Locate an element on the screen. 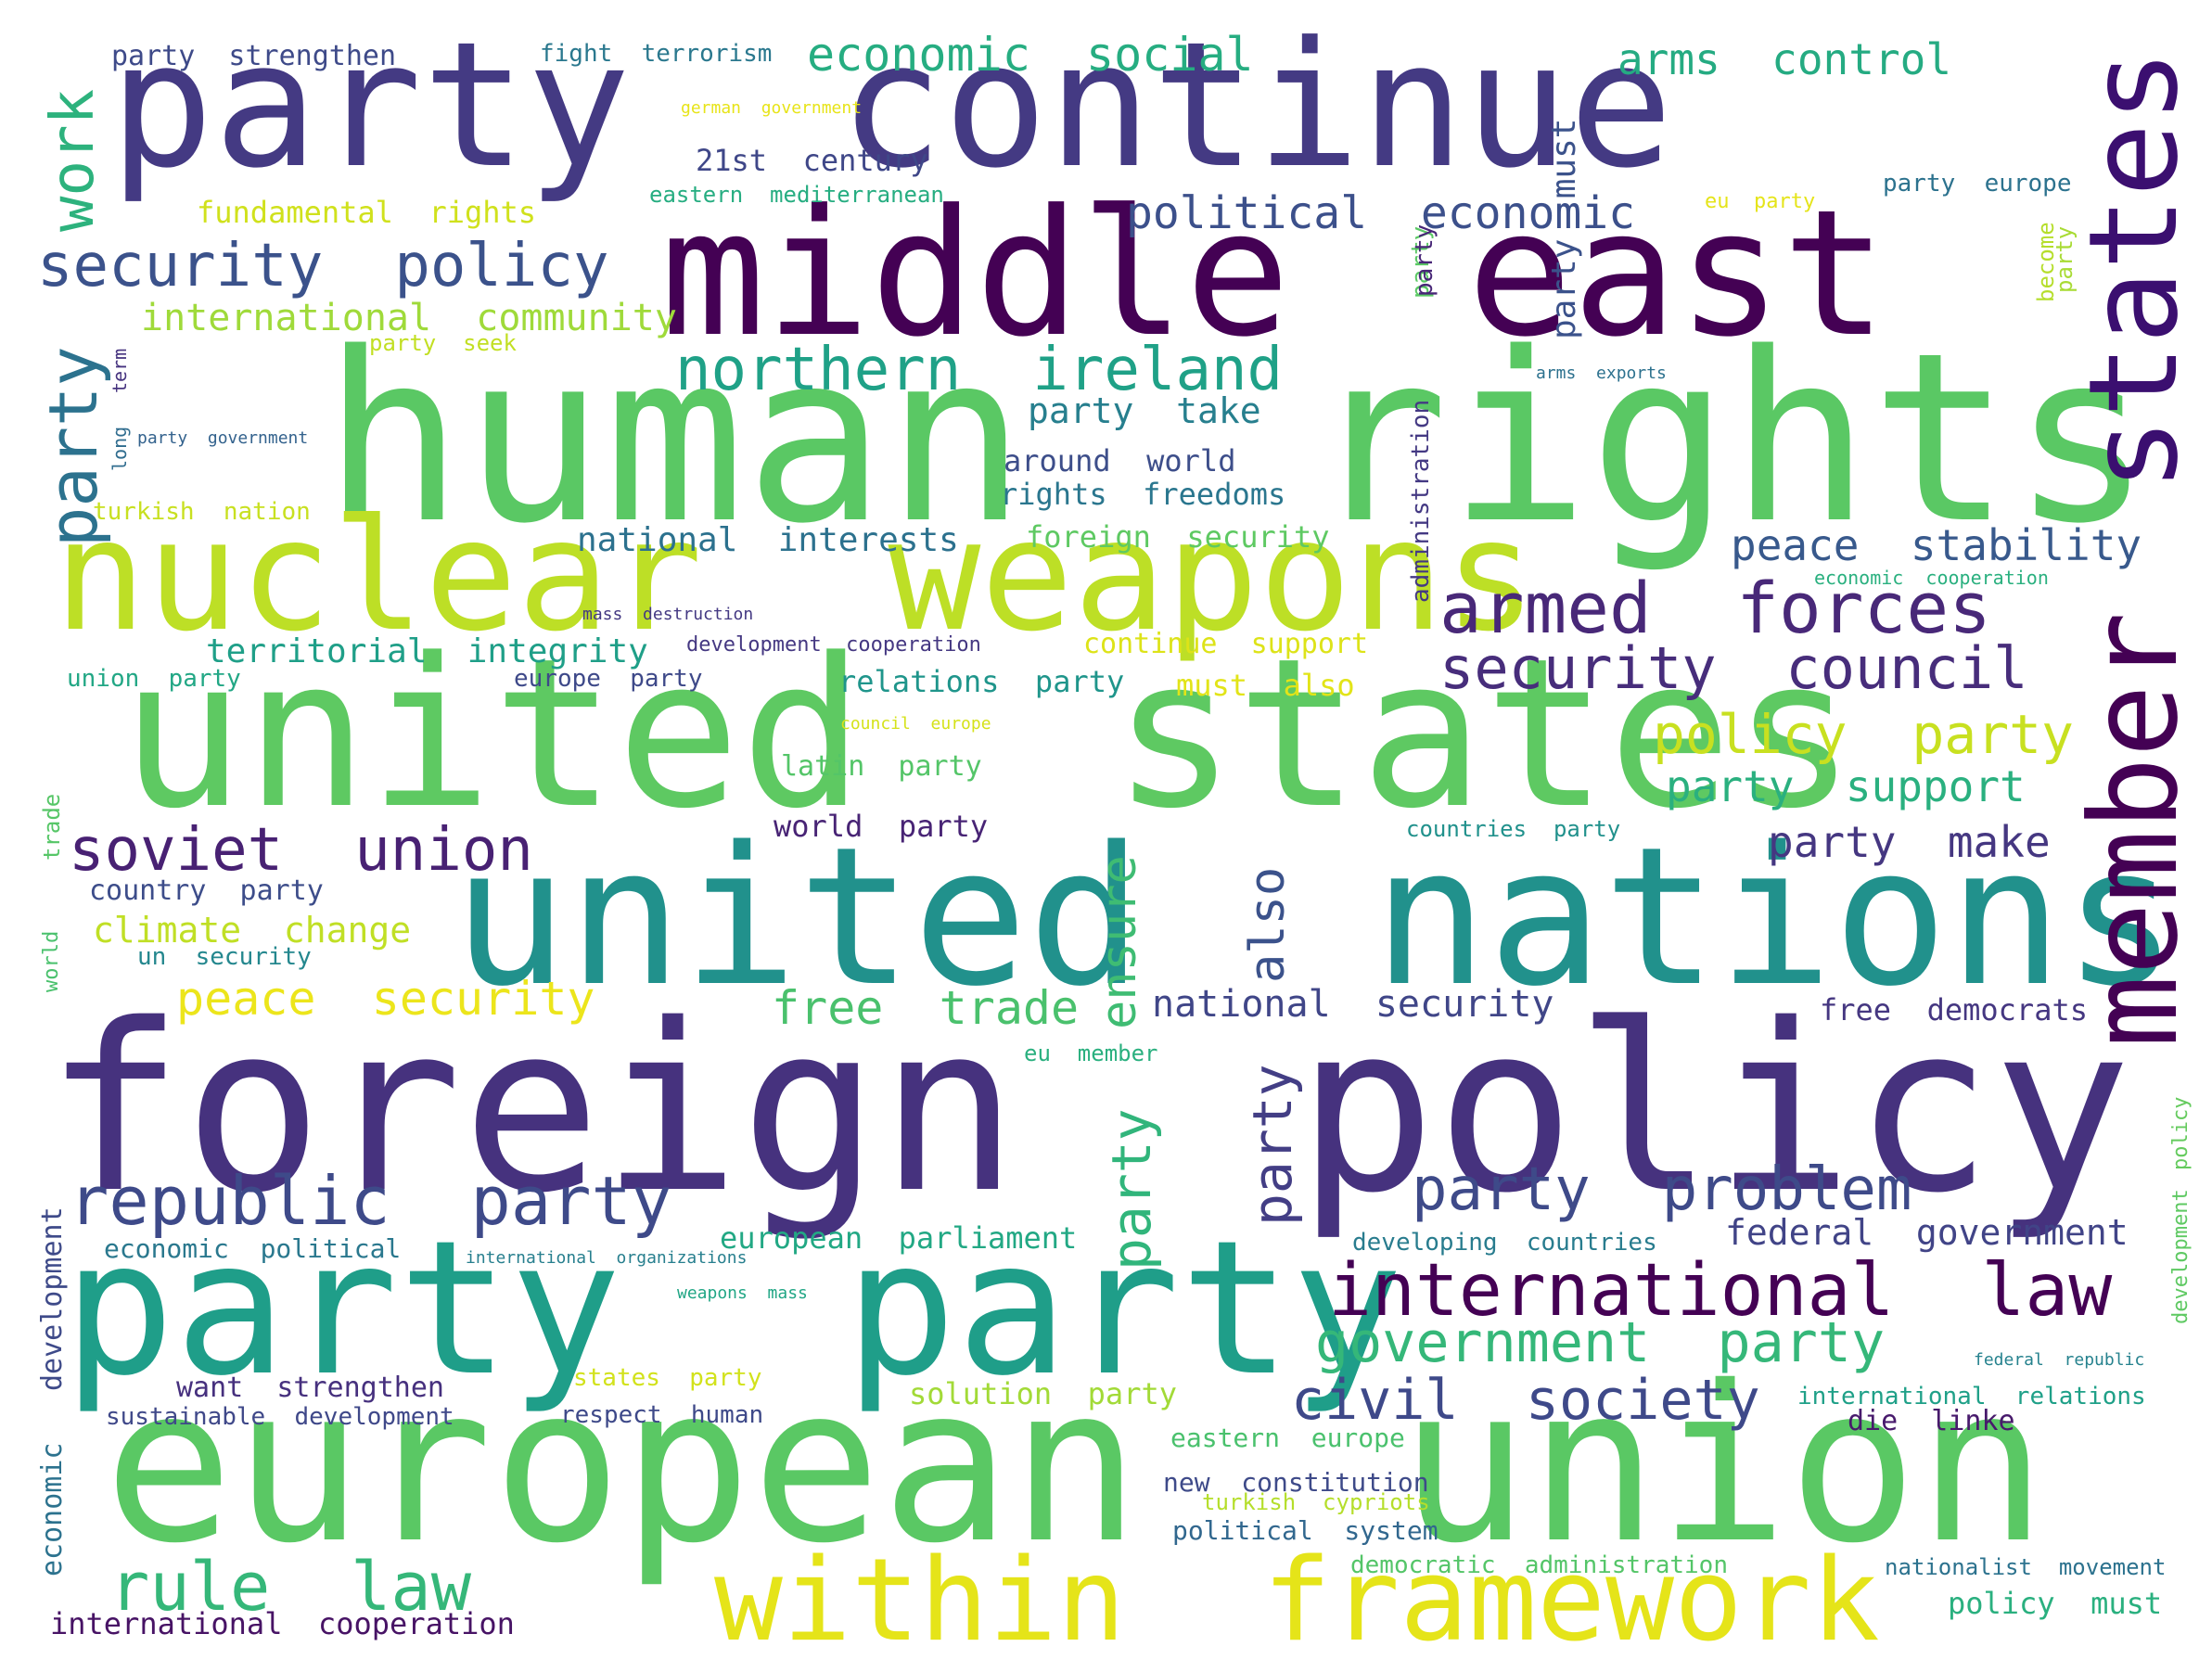 The height and width of the screenshot is (1672, 2212). word-party-seek: party seek is located at coordinates (443, 343).